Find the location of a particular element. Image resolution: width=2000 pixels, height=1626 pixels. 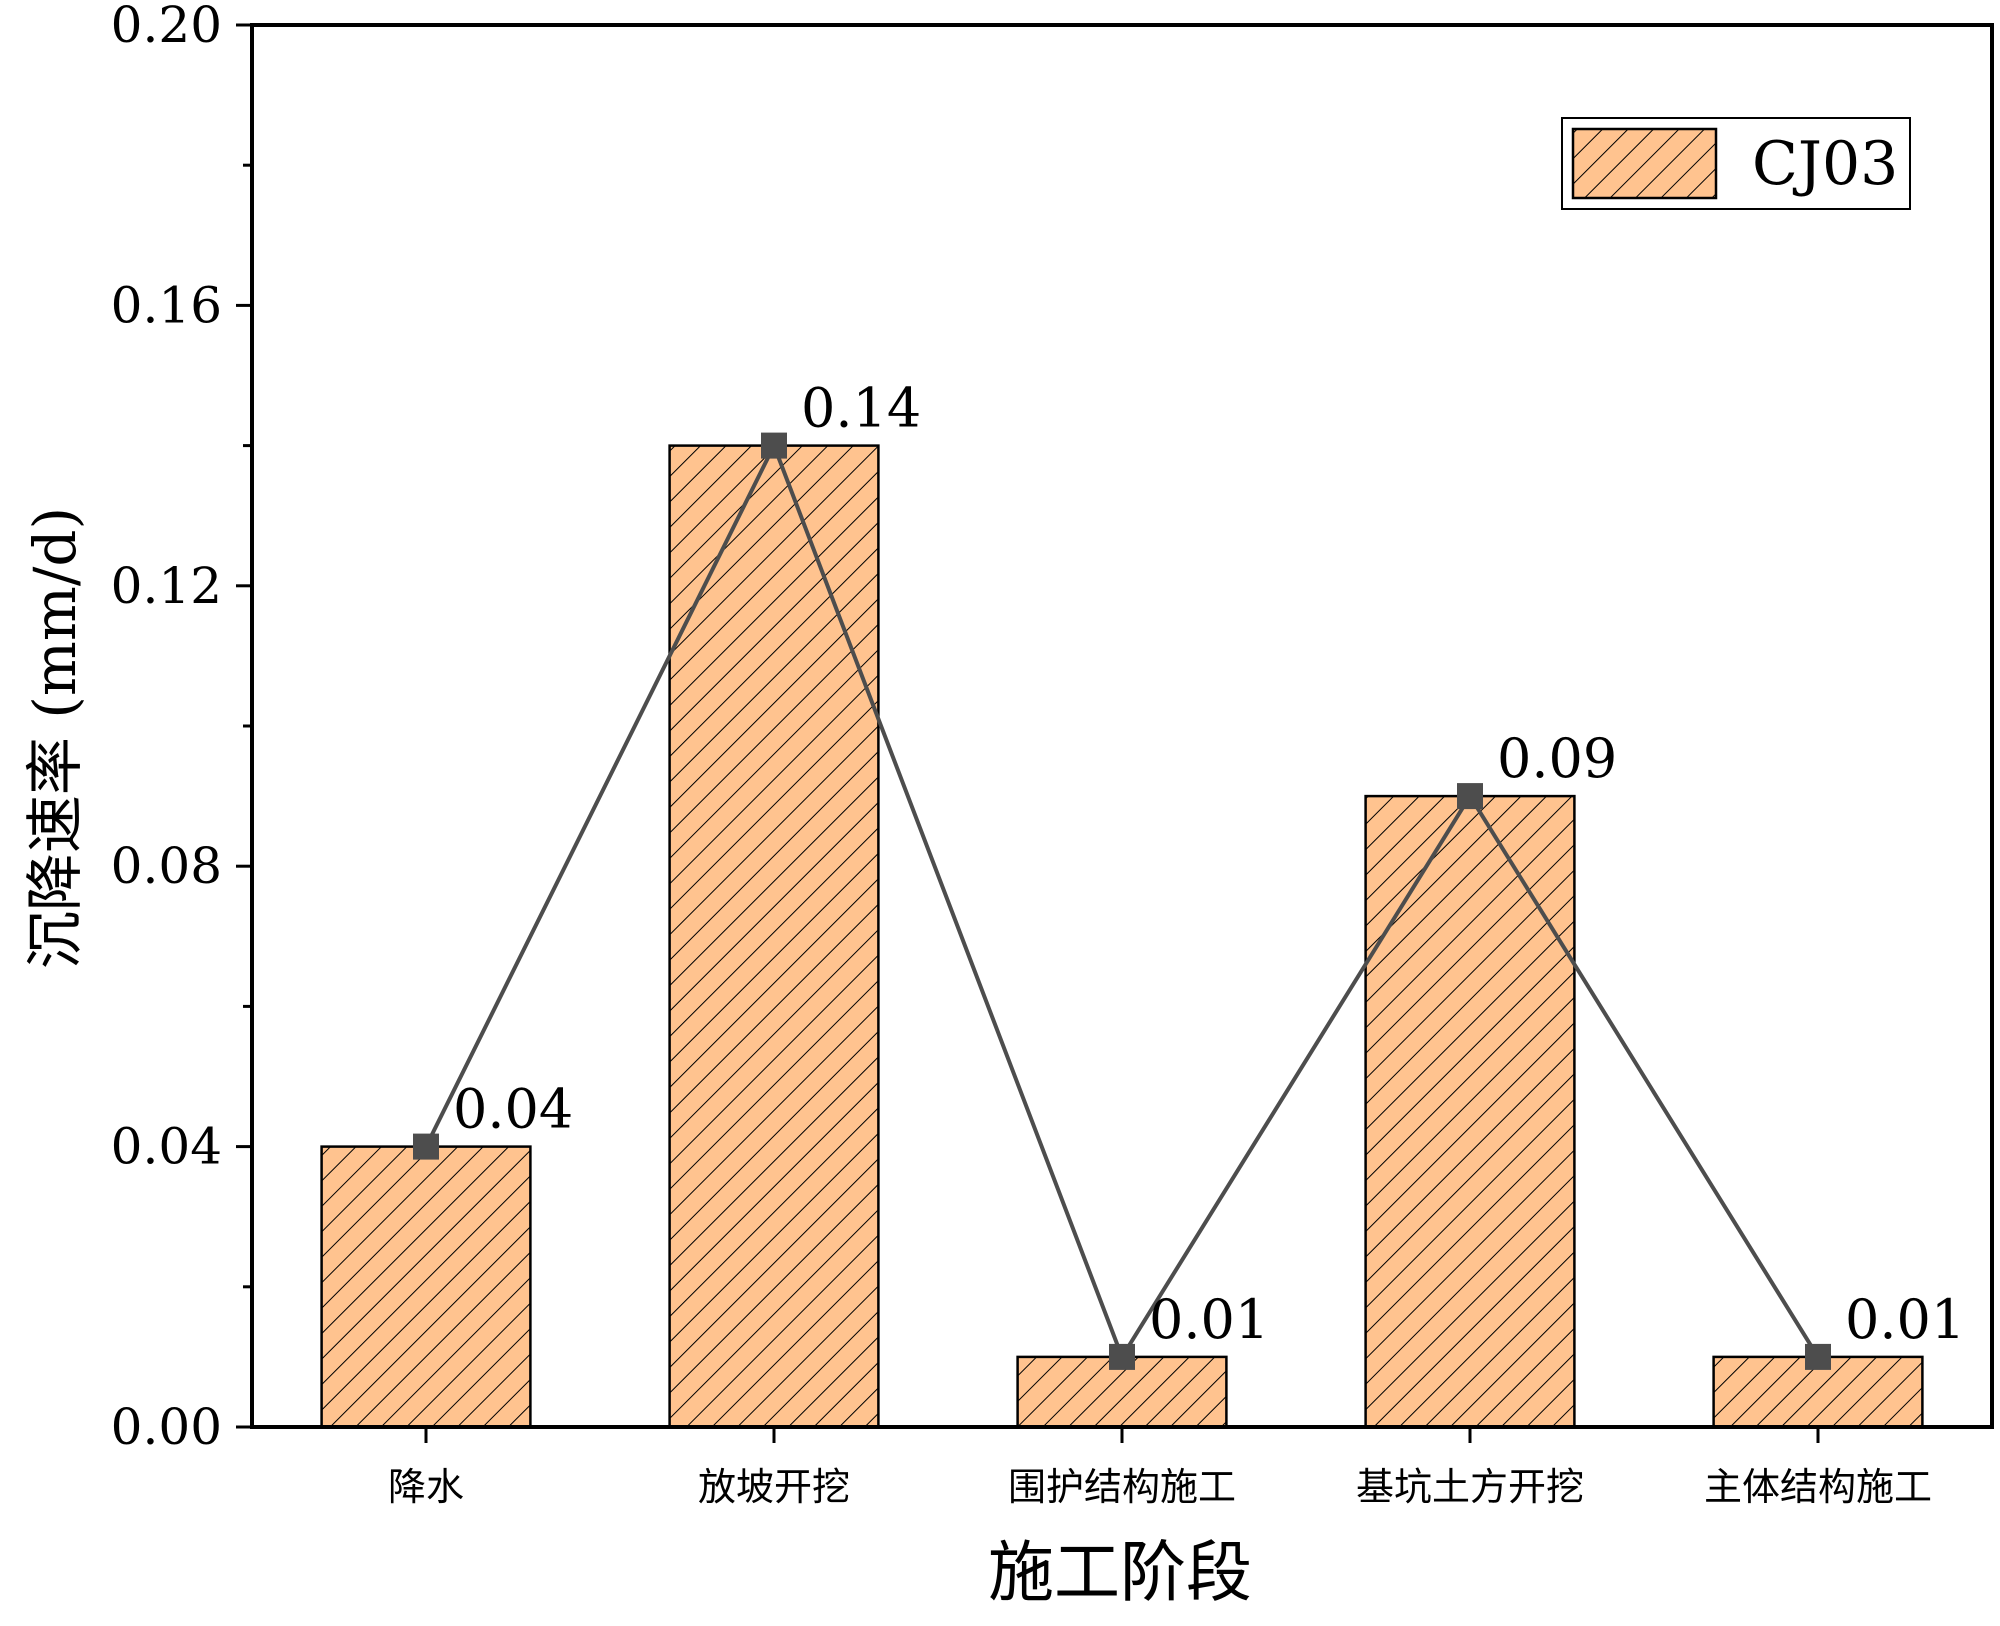

x-tick-label: 基坑土方开挖 is located at coordinates (1470, 1487).